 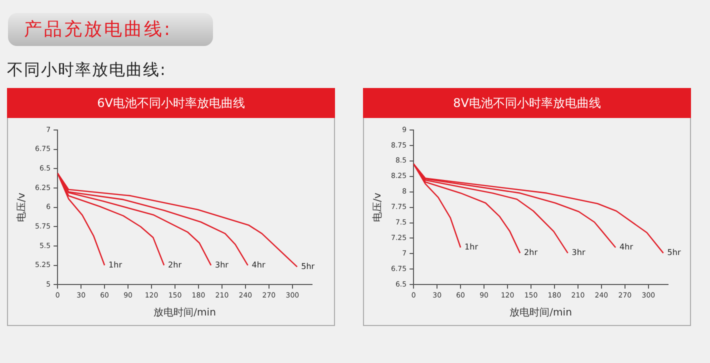 What do you see at coordinates (171, 103) in the screenshot?
I see `chart-title: 6V电池不同小时率放电曲线` at bounding box center [171, 103].